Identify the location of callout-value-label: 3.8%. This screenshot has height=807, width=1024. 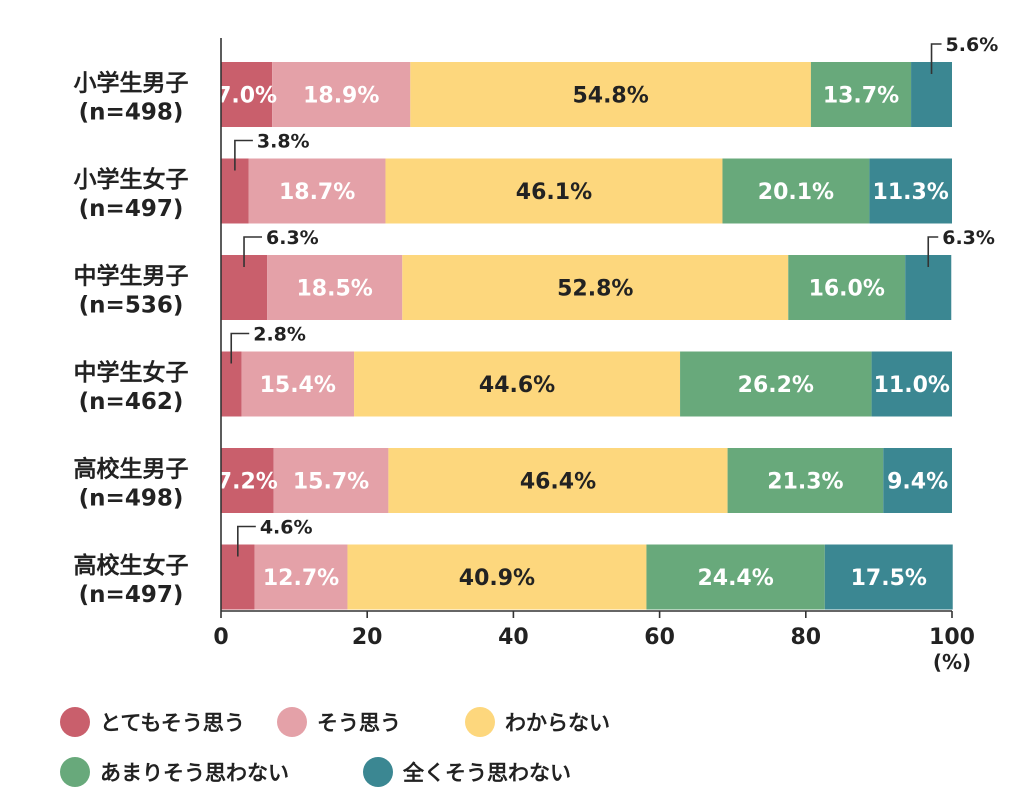
(283, 142).